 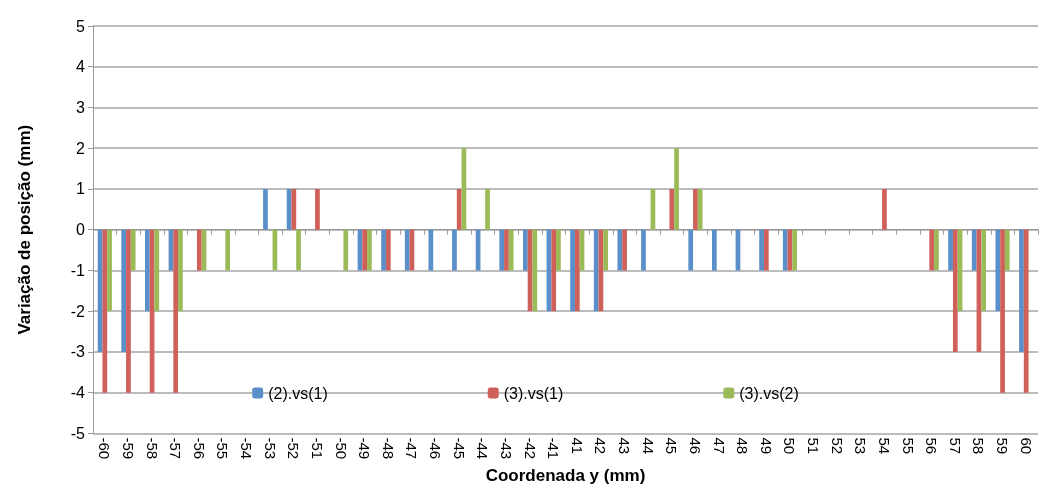 What do you see at coordinates (81, 26) in the screenshot?
I see `y-tick-label: 5` at bounding box center [81, 26].